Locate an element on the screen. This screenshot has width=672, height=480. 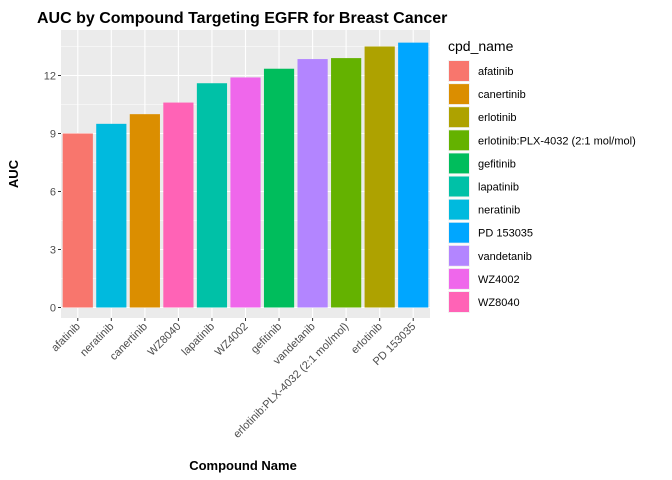
legend-title: cpd_name is located at coordinates (481, 46).